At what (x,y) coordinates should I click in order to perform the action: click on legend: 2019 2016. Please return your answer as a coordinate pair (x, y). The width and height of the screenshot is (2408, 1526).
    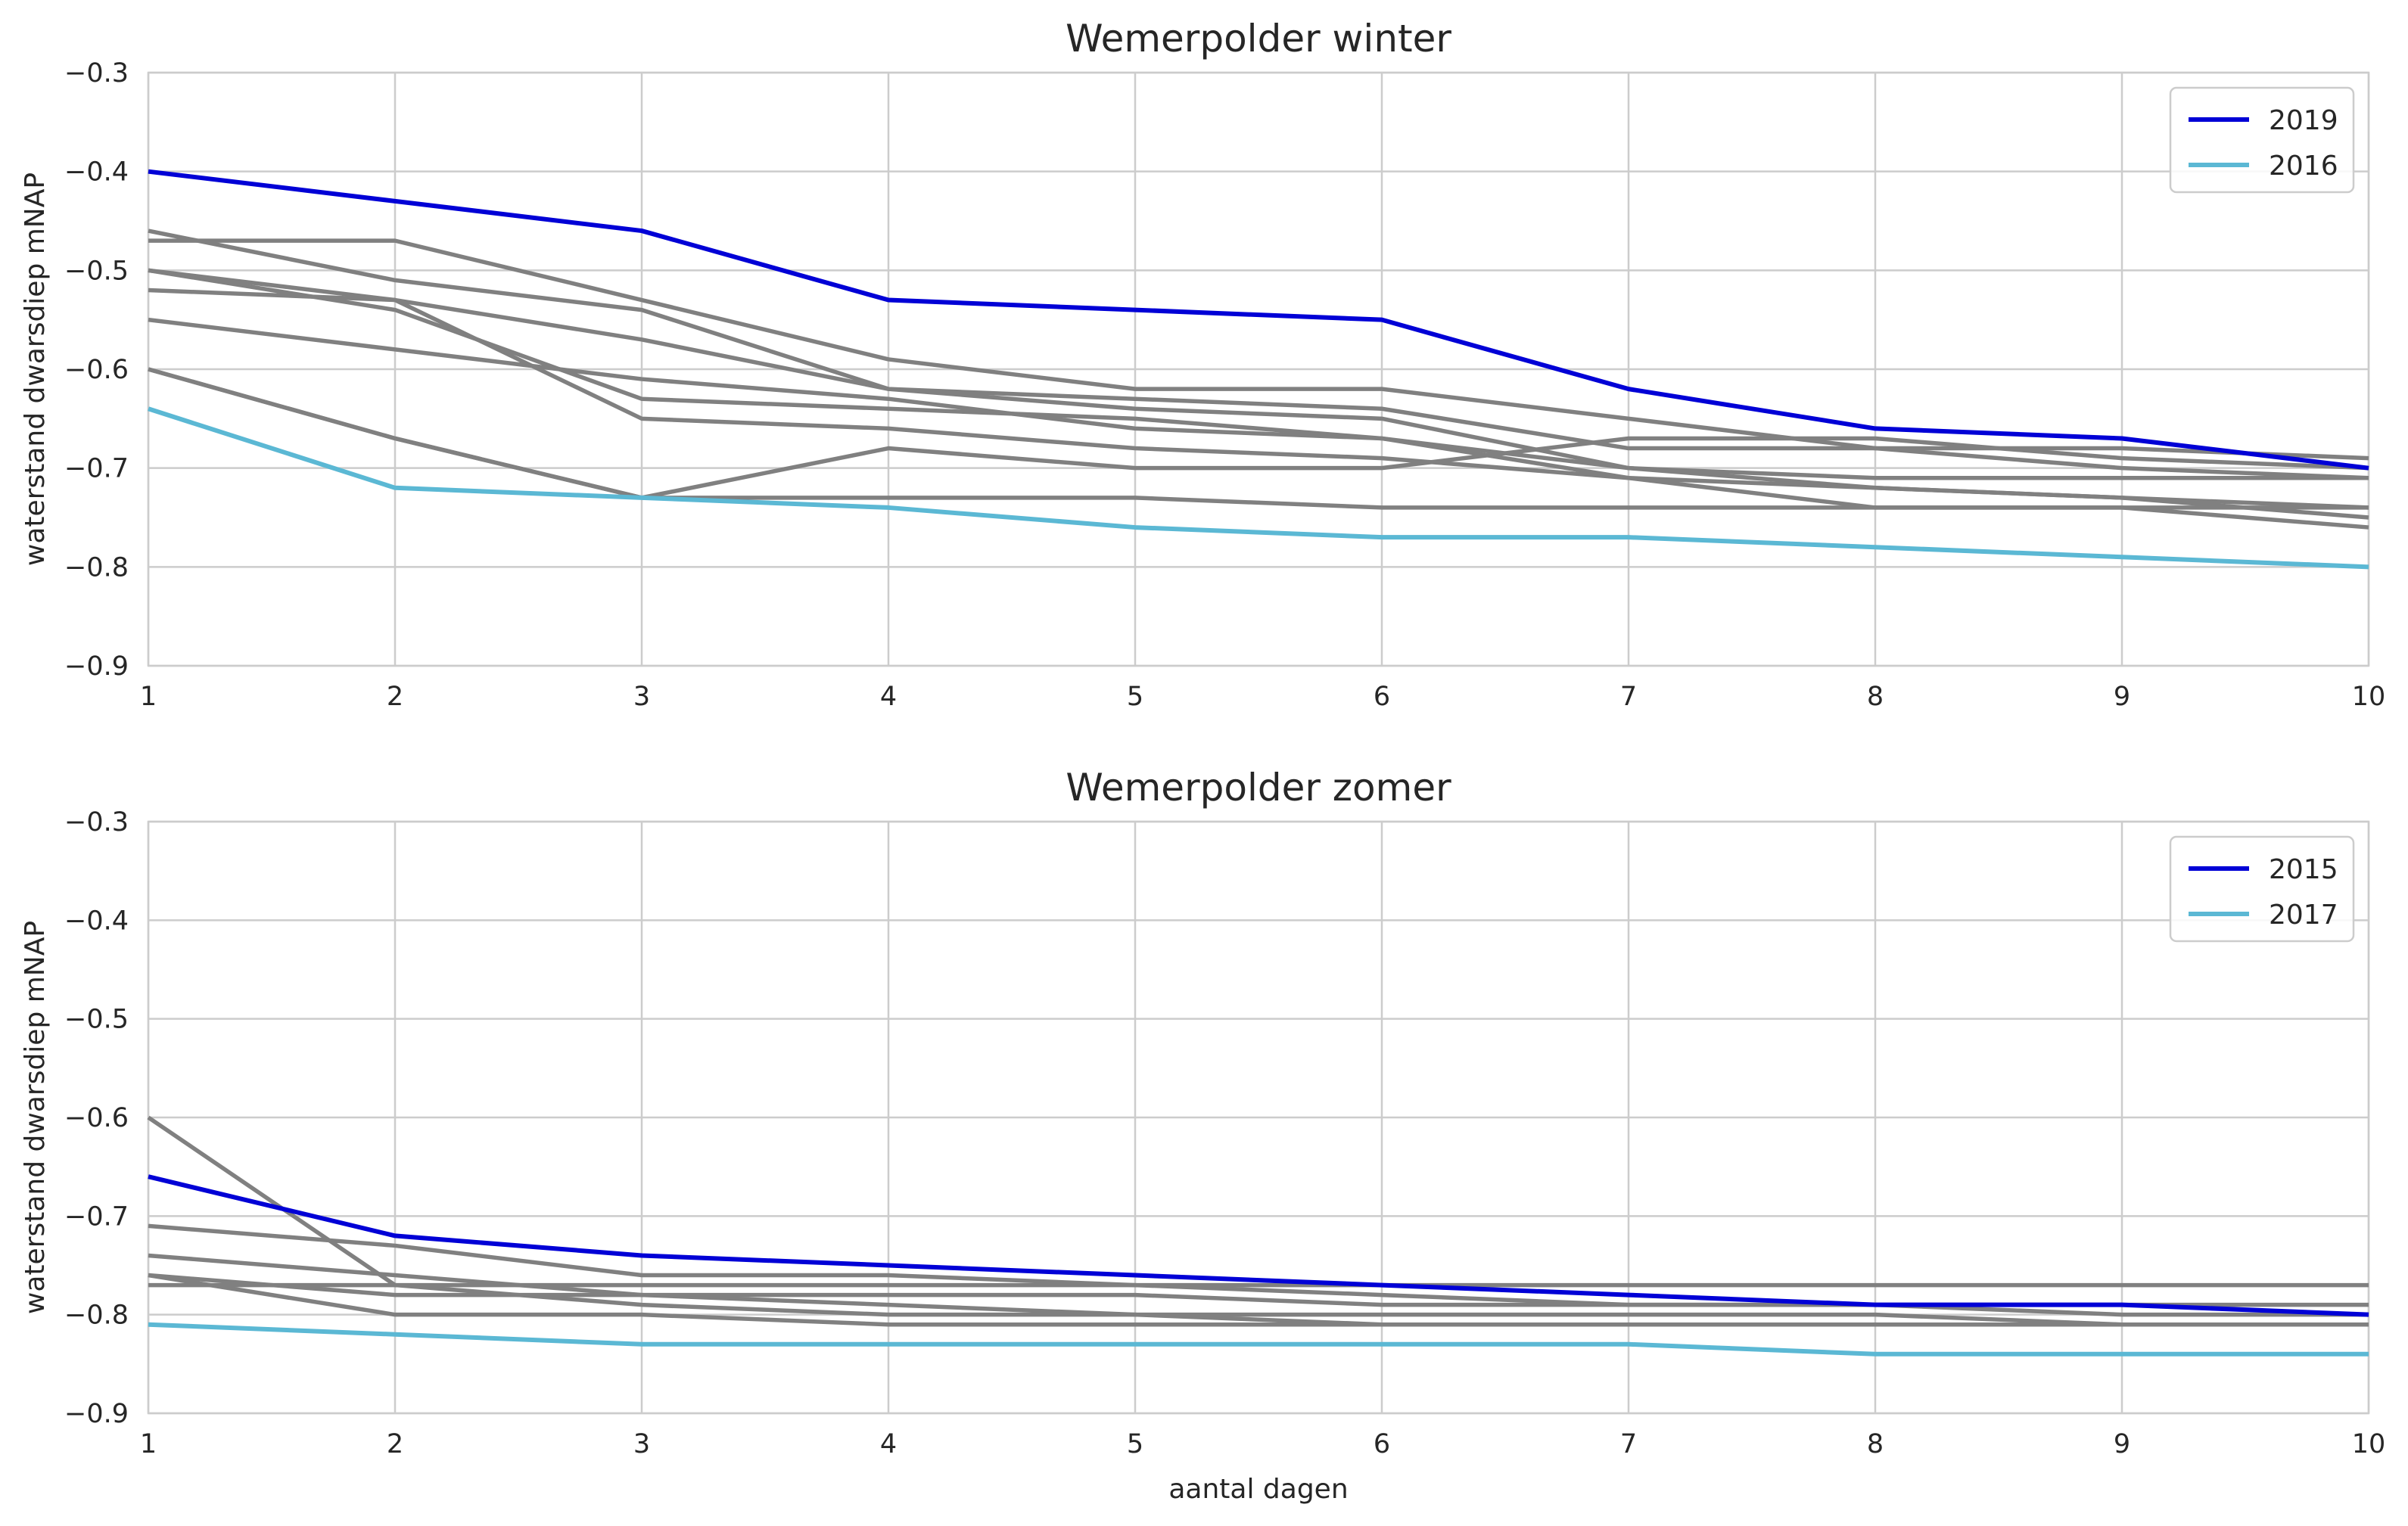
    Looking at the image, I should click on (2262, 140).